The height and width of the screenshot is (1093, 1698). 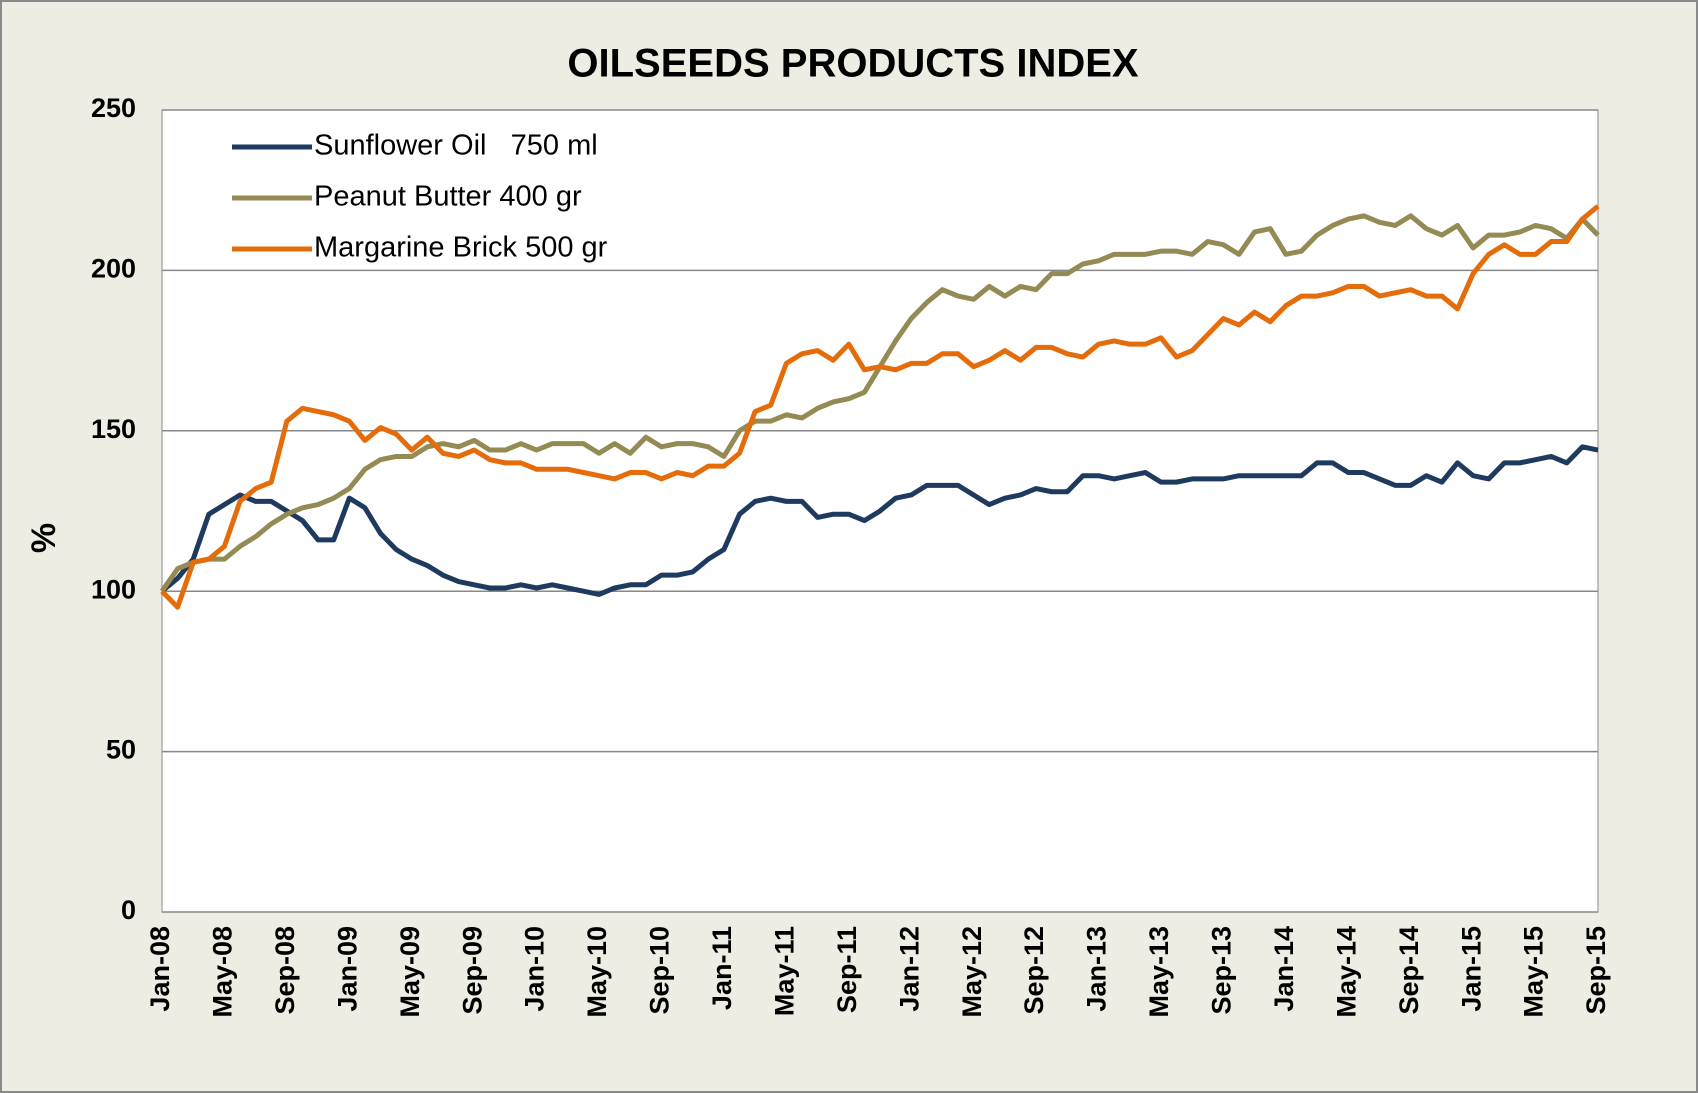 What do you see at coordinates (113, 429) in the screenshot?
I see `y-tick-label: 150` at bounding box center [113, 429].